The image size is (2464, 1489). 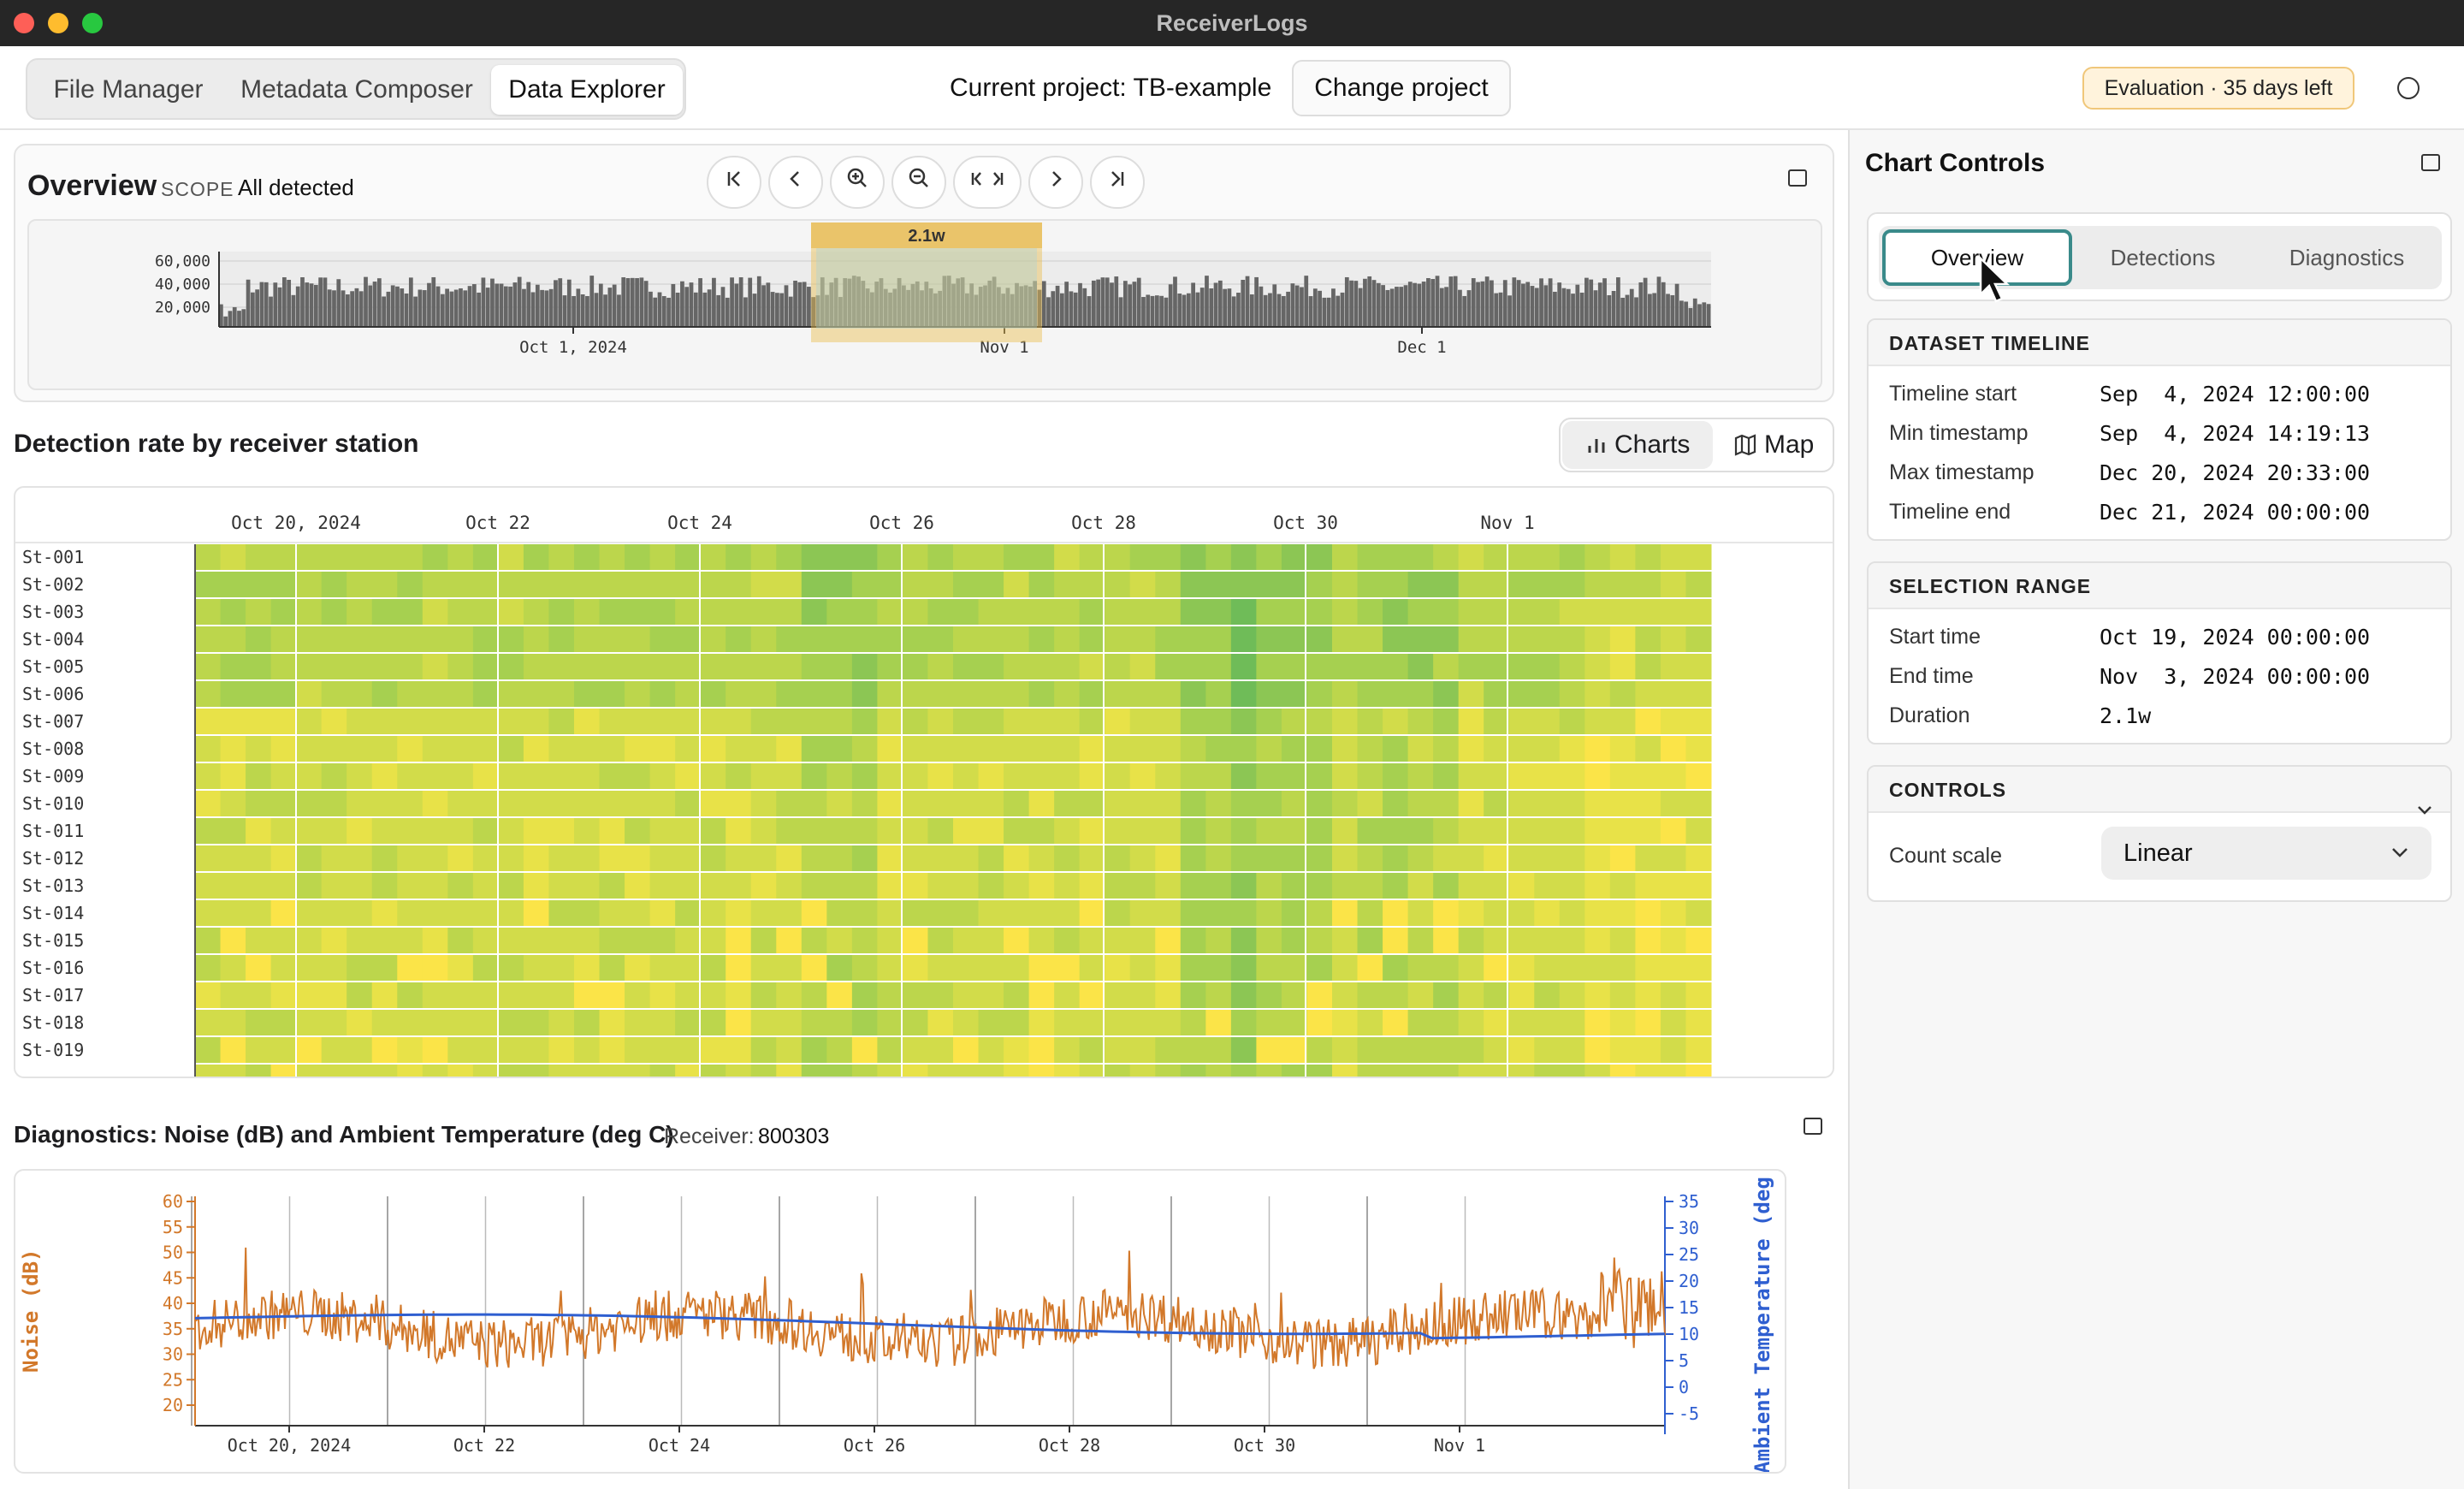 What do you see at coordinates (2408, 88) in the screenshot?
I see `status-circle-icon` at bounding box center [2408, 88].